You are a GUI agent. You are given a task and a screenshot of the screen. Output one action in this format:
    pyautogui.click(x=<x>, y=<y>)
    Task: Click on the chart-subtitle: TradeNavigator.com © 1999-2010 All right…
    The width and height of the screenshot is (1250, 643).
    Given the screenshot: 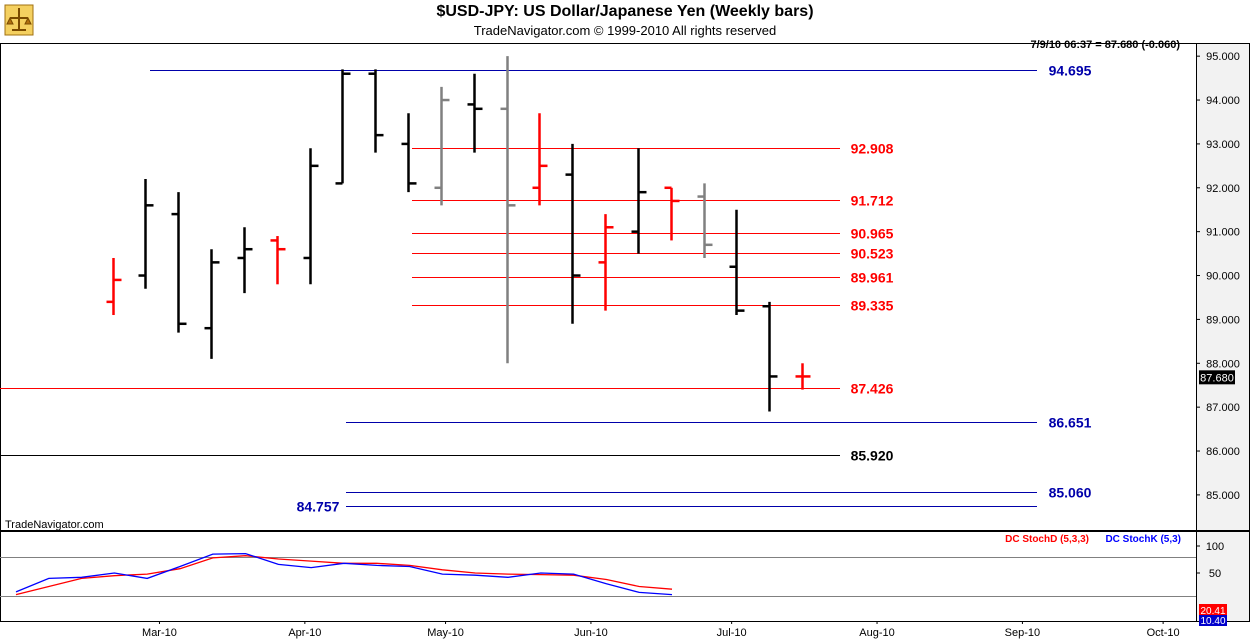 What is the action you would take?
    pyautogui.click(x=625, y=30)
    